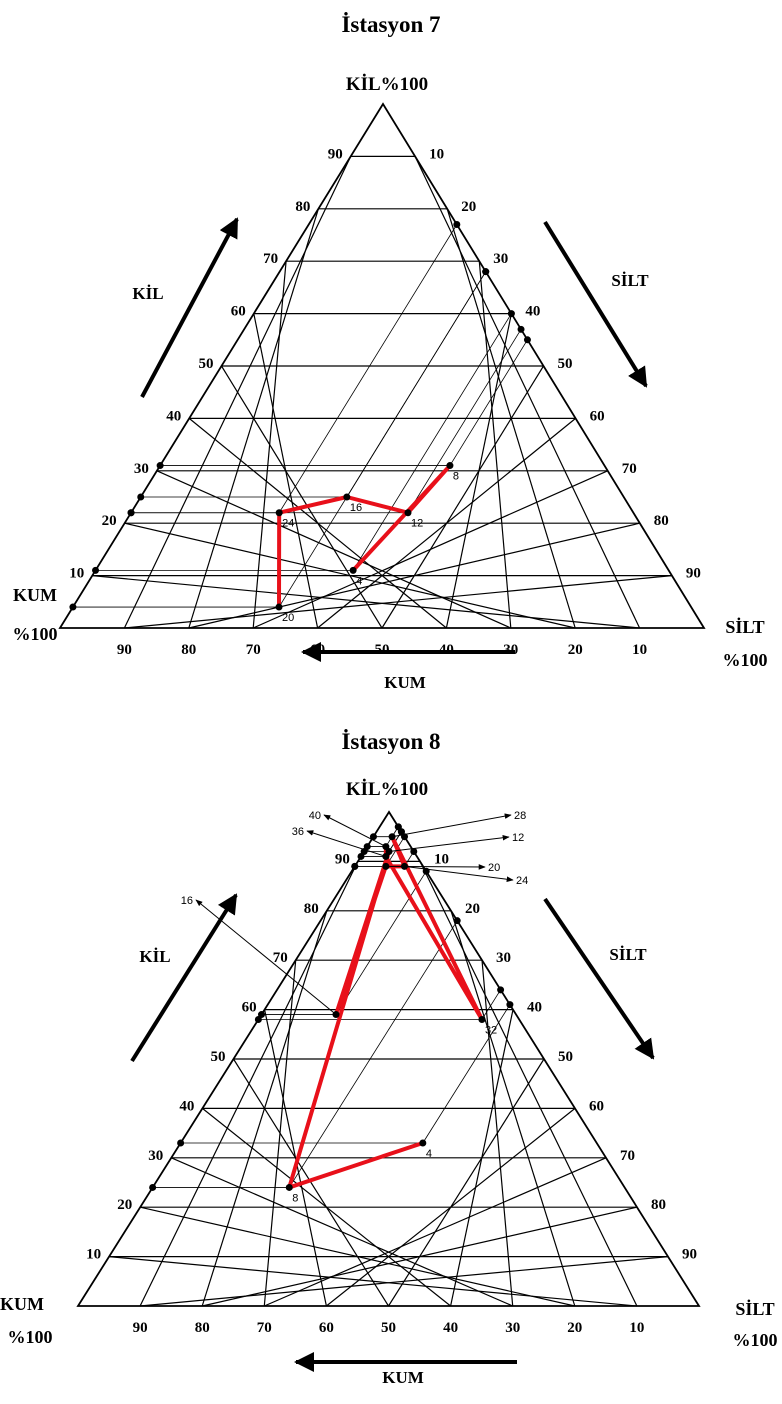 The width and height of the screenshot is (782, 1404). I want to click on tick-label-kil: 20, so click(109, 521).